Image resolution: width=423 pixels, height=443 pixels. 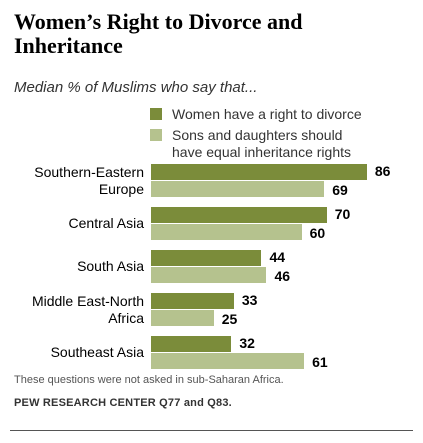 What do you see at coordinates (277, 257) in the screenshot?
I see `value-label-divorce: 44` at bounding box center [277, 257].